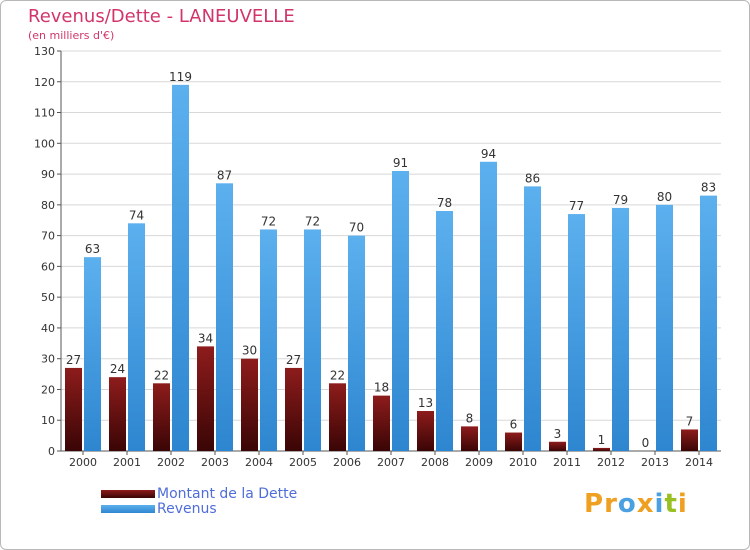 The image size is (750, 550). What do you see at coordinates (444, 203) in the screenshot?
I see `data-label-revenue: 78` at bounding box center [444, 203].